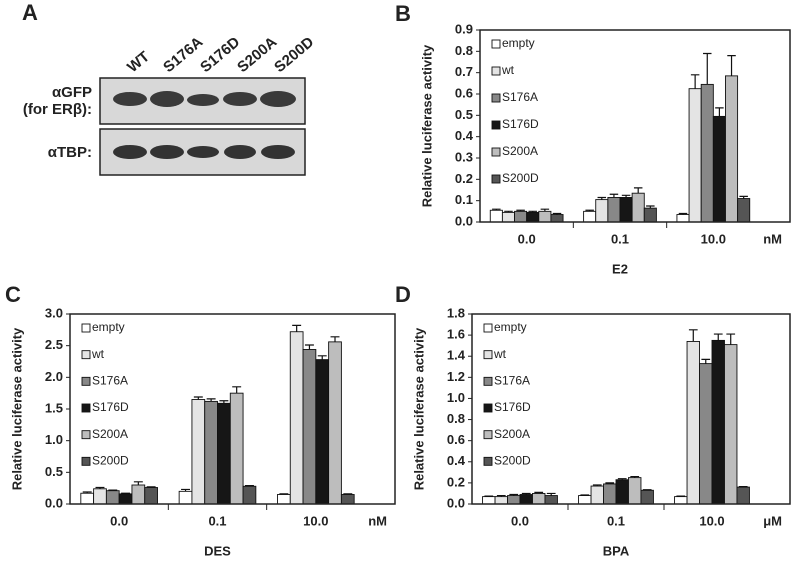 The height and width of the screenshot is (562, 800). What do you see at coordinates (456, 439) in the screenshot?
I see `y-tick-label: 0.6` at bounding box center [456, 439].